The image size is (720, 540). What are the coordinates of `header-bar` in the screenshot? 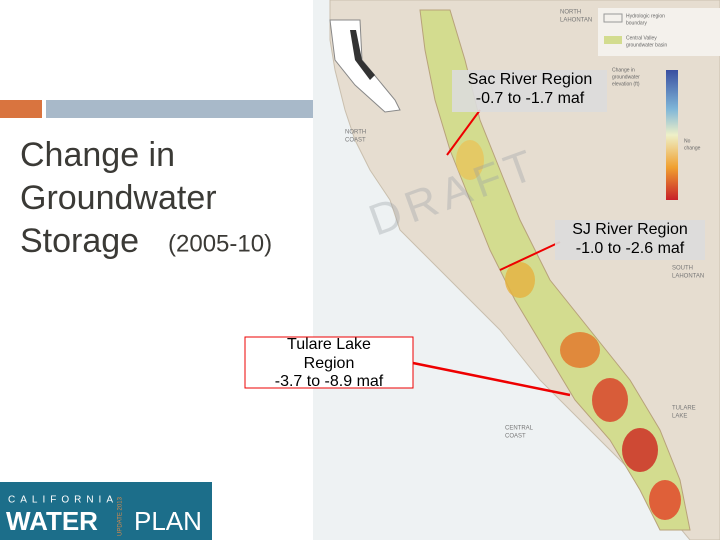 It's located at (180, 109).